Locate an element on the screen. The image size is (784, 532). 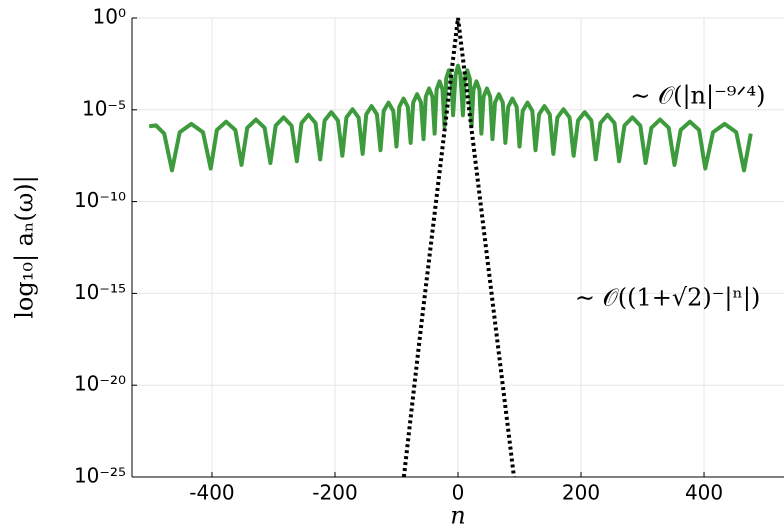
y-axis-label: log₁₀| aₙ(ω)| is located at coordinates (25, 247).